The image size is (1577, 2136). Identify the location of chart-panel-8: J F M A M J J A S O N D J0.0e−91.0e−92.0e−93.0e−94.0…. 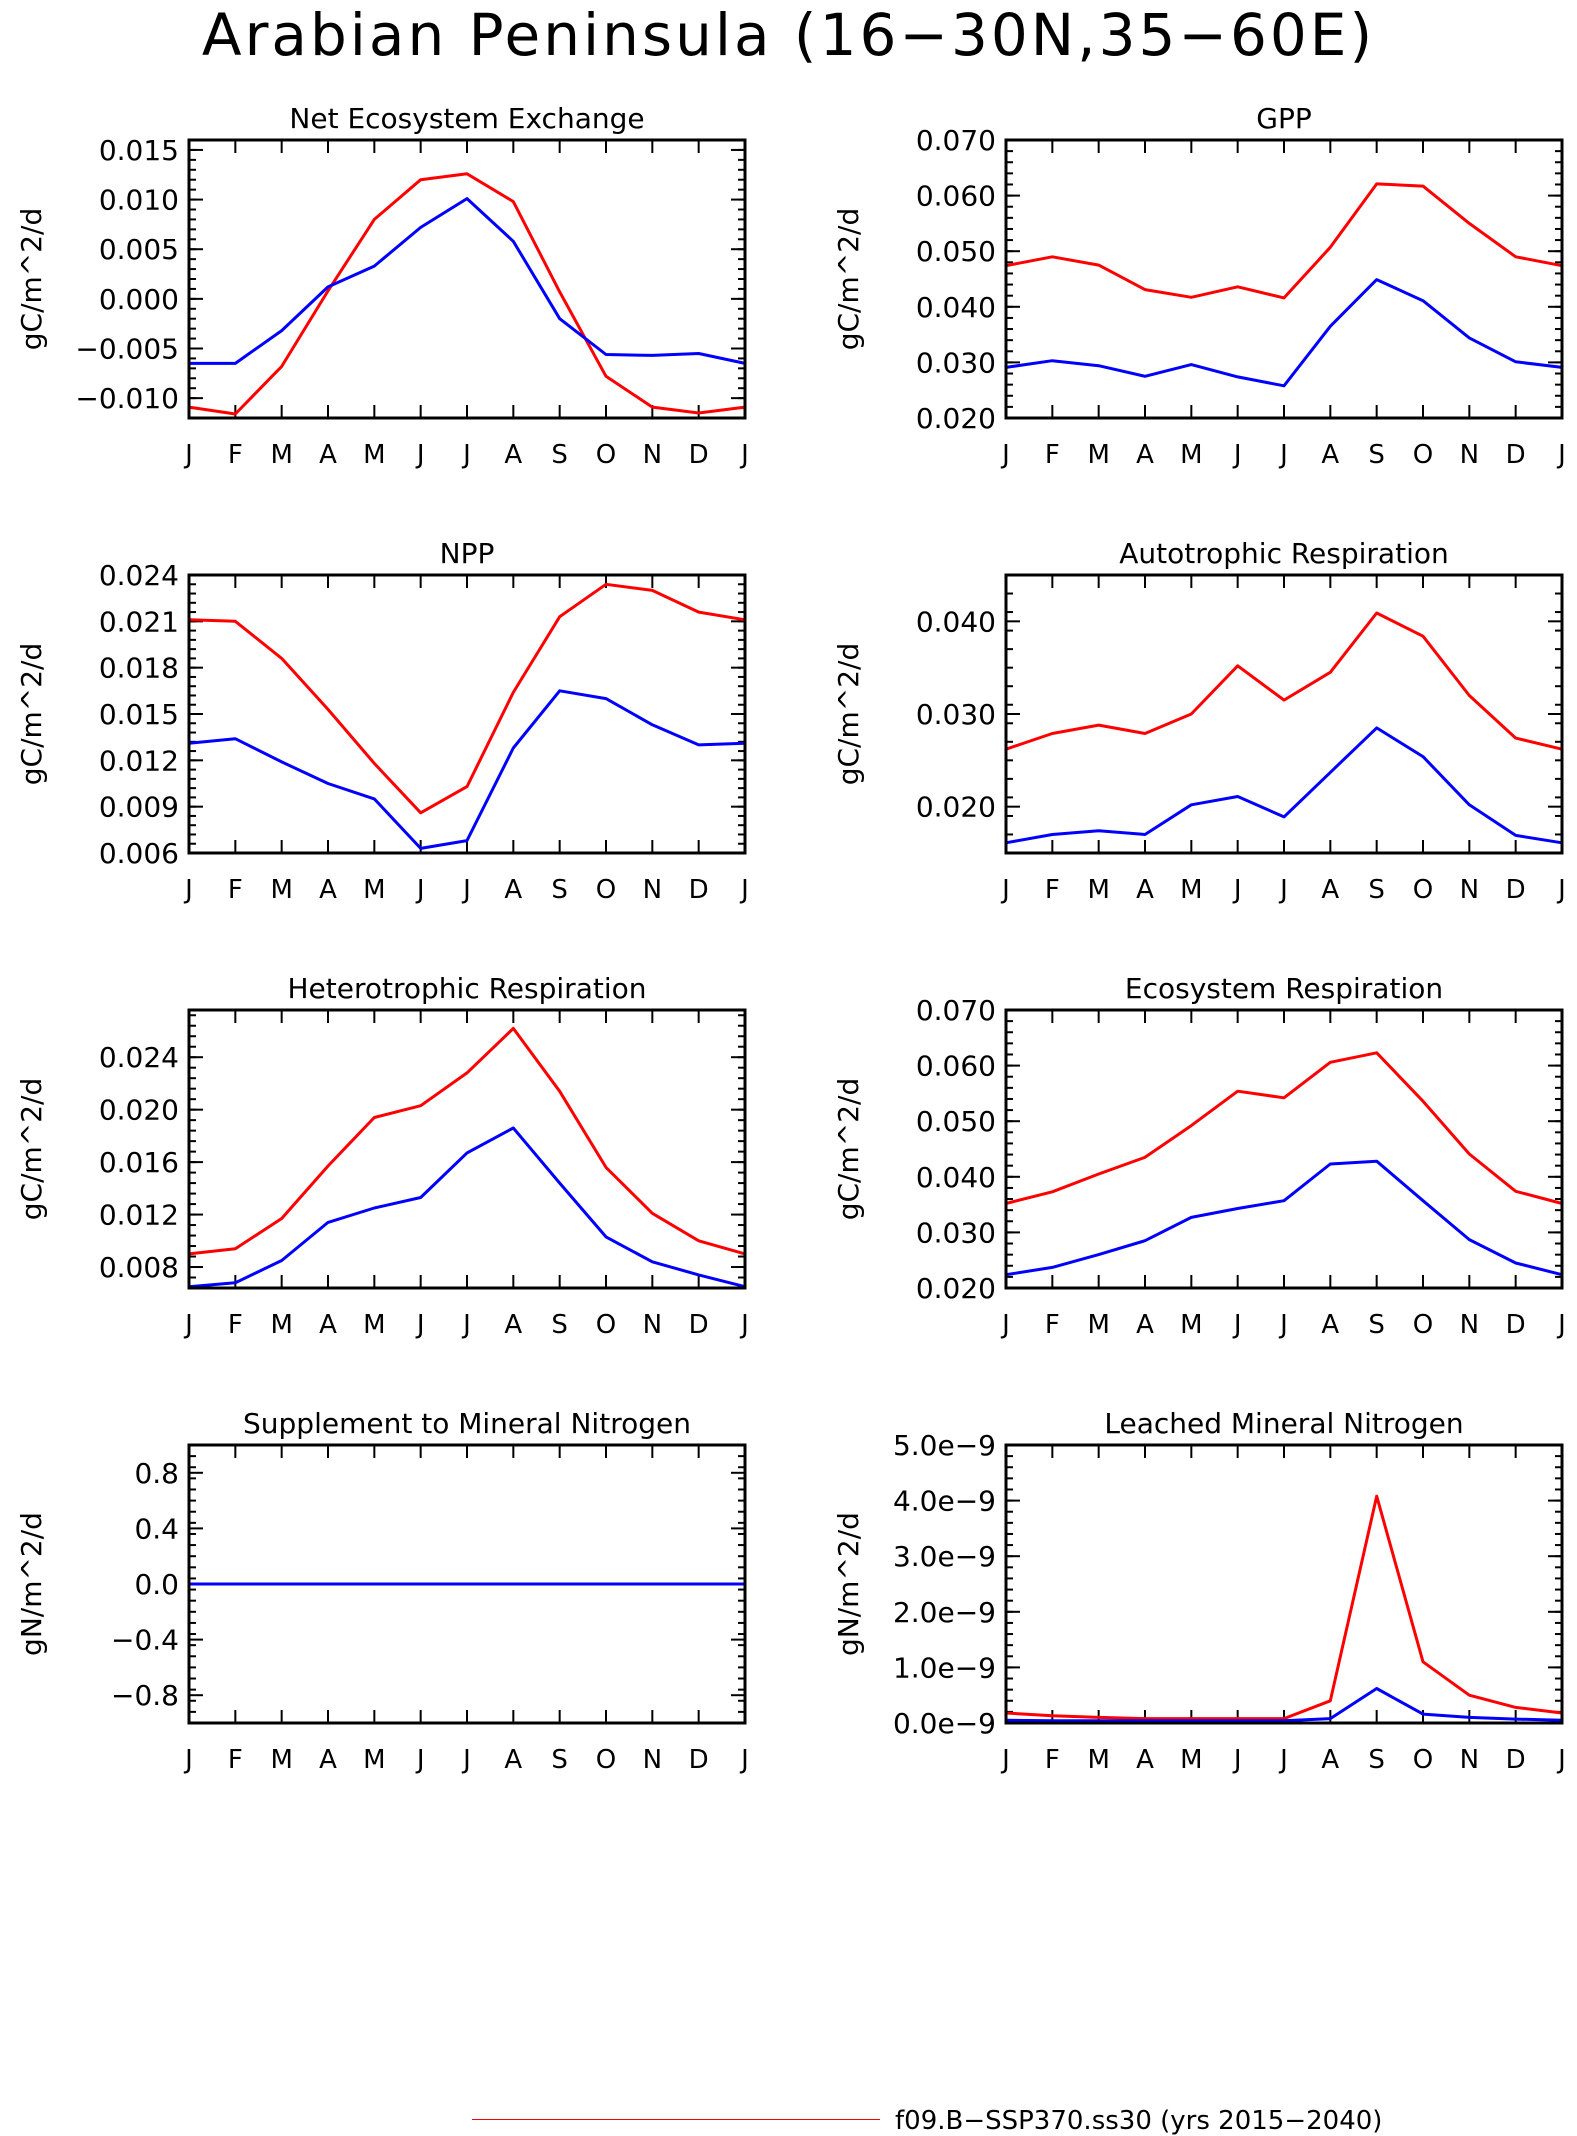
(1199, 1591).